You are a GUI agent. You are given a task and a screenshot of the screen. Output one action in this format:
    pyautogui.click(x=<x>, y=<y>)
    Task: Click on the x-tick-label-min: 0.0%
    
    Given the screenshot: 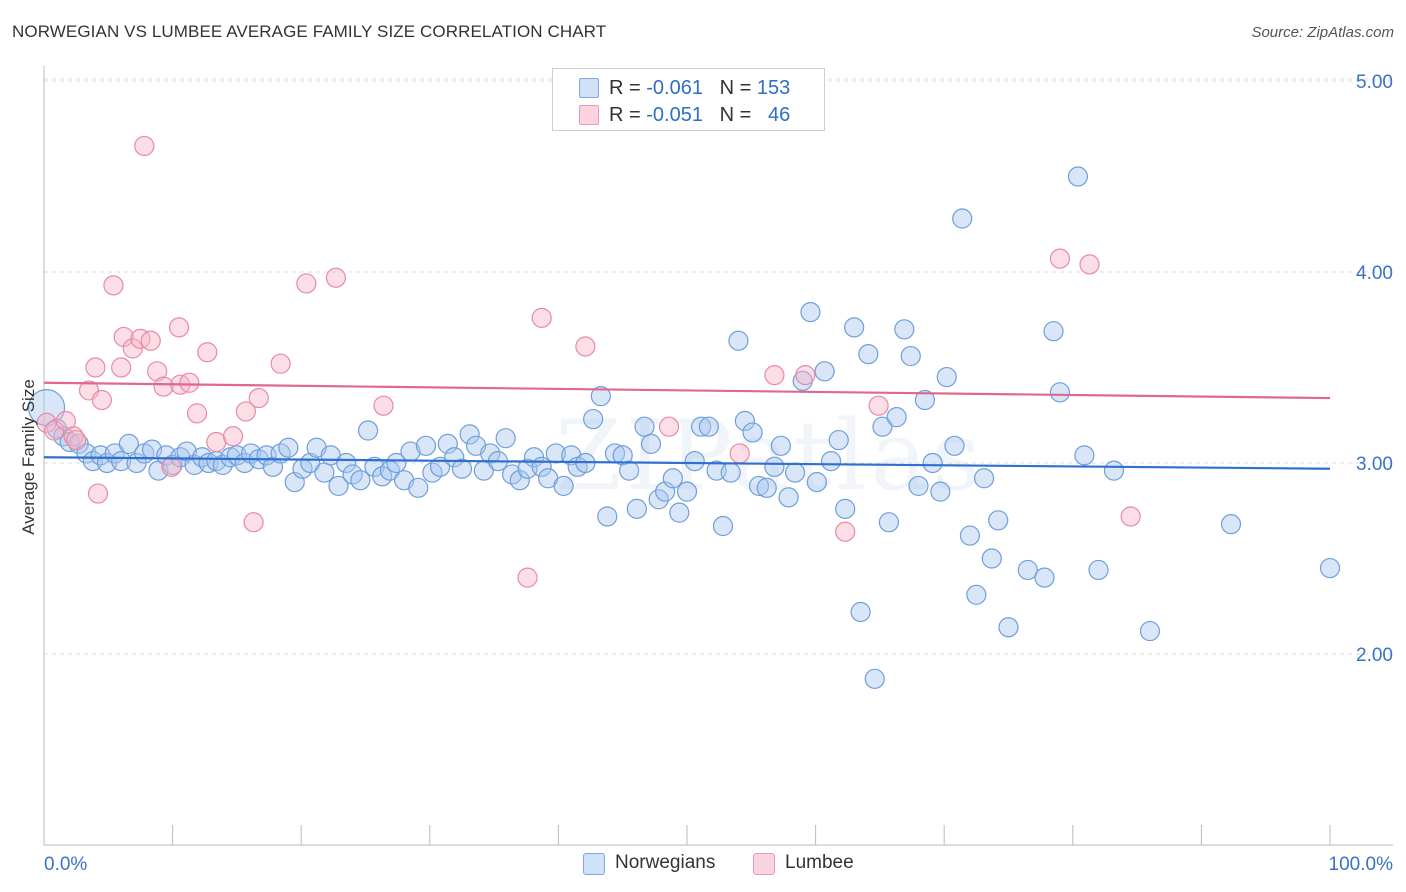 What is the action you would take?
    pyautogui.click(x=65, y=864)
    